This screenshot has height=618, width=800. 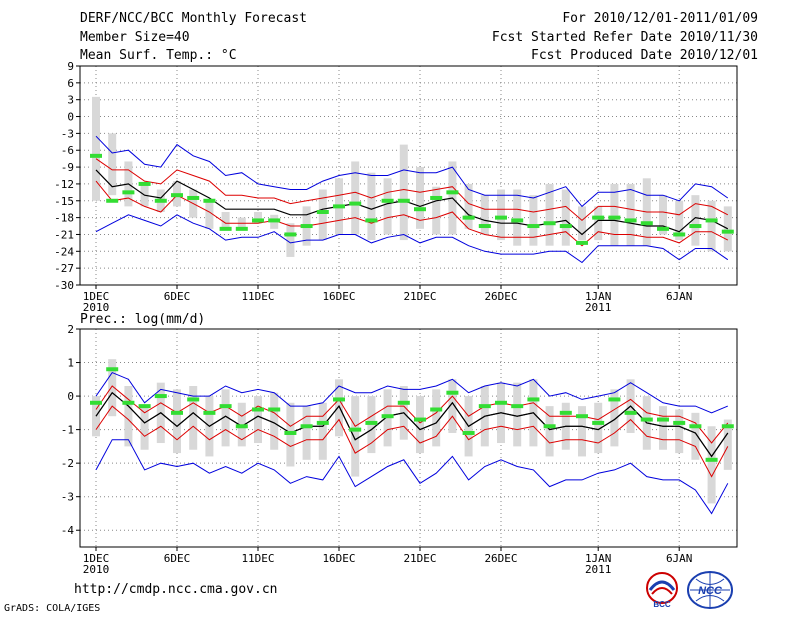 What do you see at coordinates (412, 424) in the screenshot?
I see `series-control-line` at bounding box center [412, 424].